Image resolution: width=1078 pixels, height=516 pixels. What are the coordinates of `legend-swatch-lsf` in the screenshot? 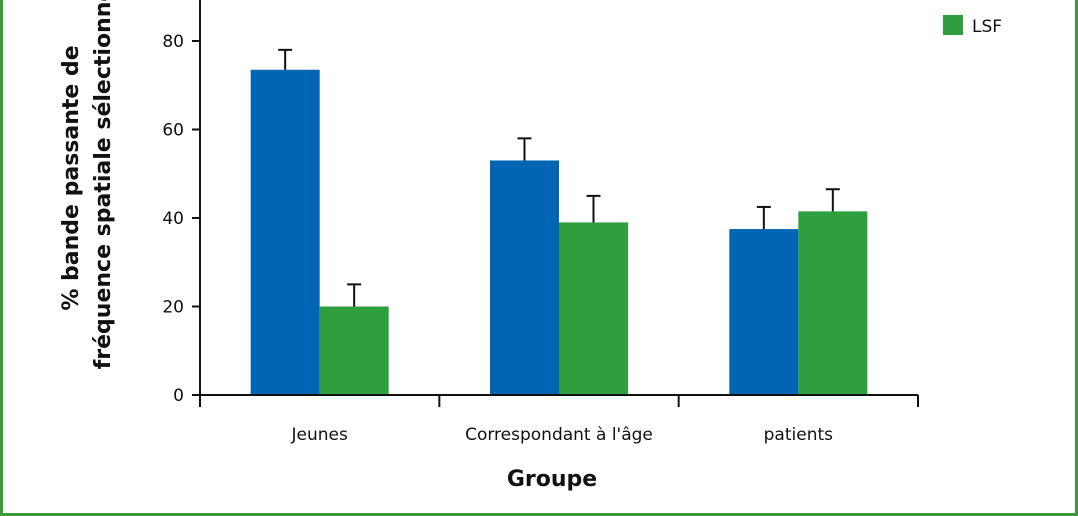 It's located at (953, 25).